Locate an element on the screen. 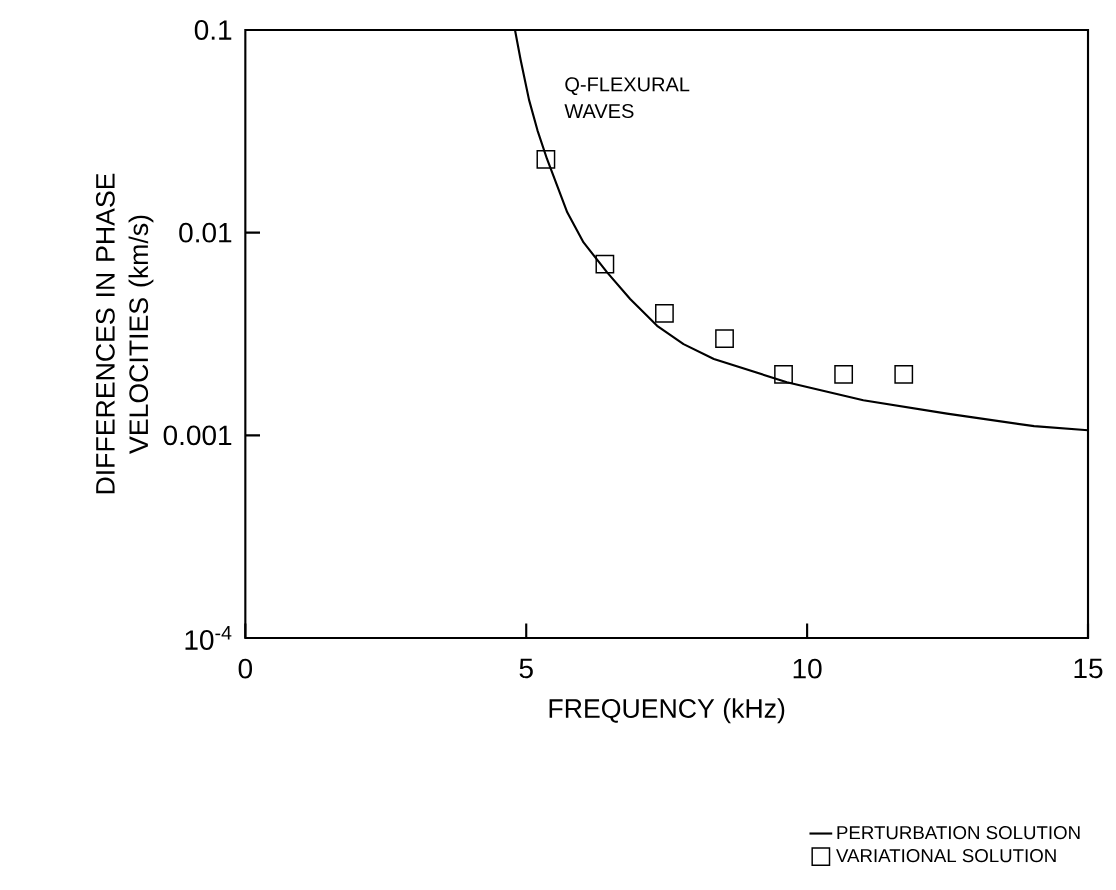  y-axis-title: DIFFERENCES IN PHASE VELOCITIES (km/s) is located at coordinates (124, 333).